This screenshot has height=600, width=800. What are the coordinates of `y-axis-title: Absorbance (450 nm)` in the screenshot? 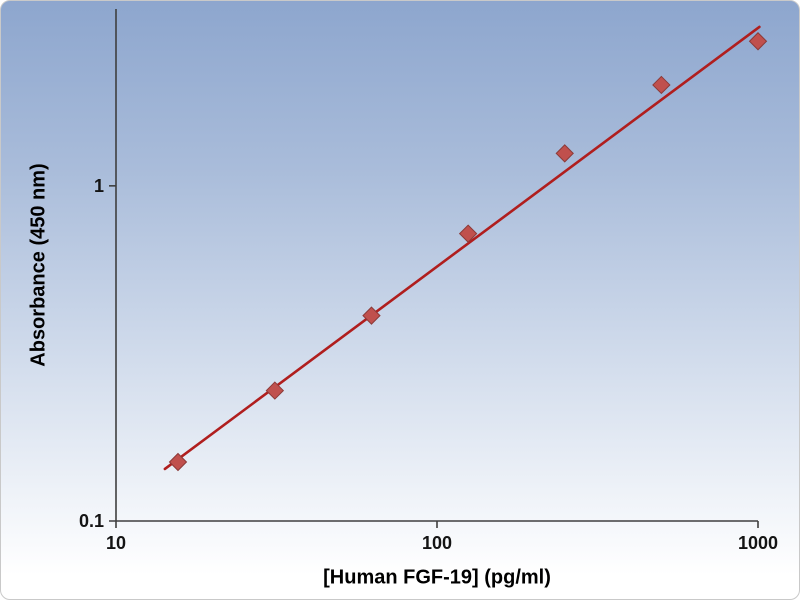 It's located at (38, 265).